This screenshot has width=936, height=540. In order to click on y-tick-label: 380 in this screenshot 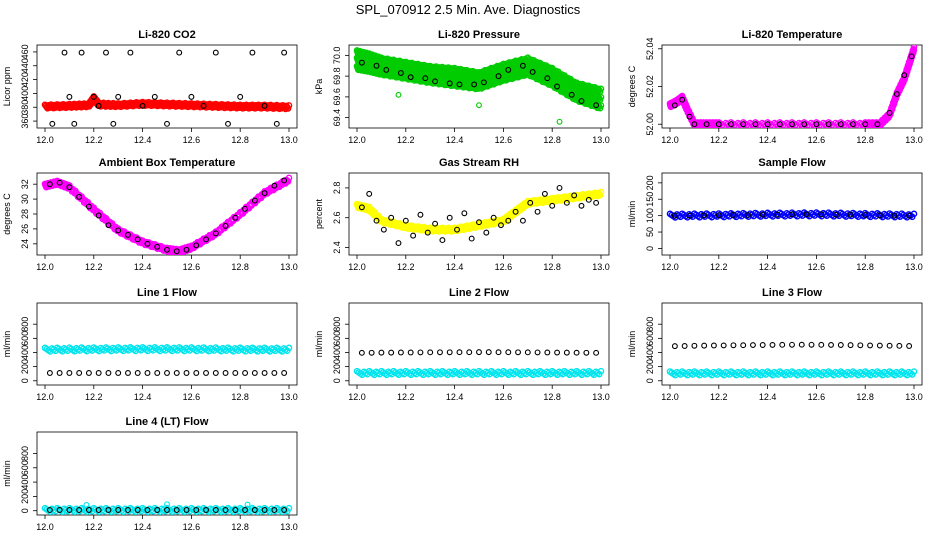, I will do `click(25, 107)`.